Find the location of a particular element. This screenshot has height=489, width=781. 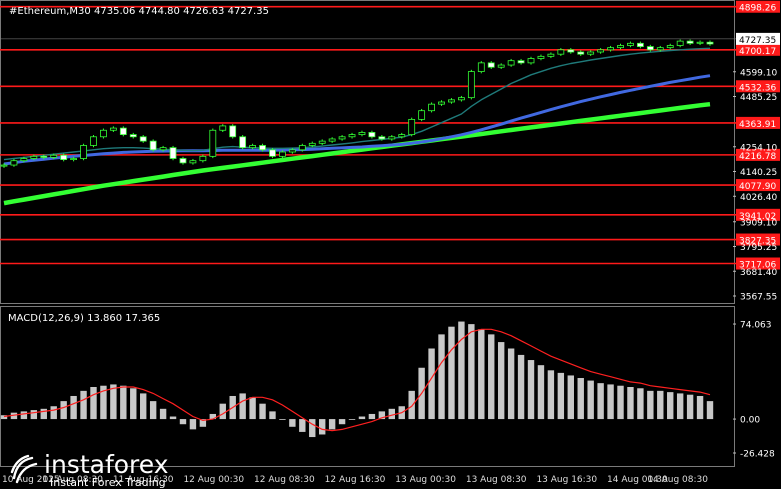

logo-tagline: Instant Forex Trading is located at coordinates (108, 482).